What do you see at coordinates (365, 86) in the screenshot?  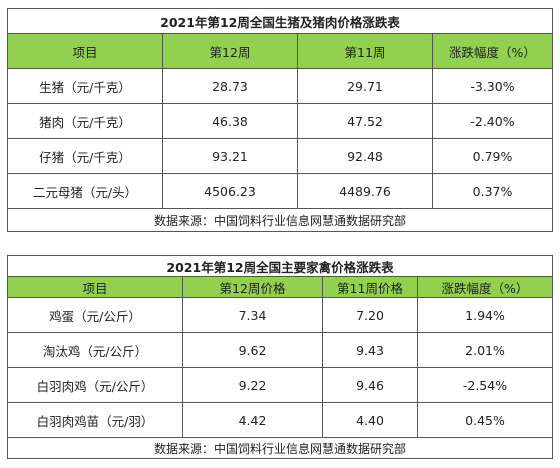 I see `week11-value: 29.71` at bounding box center [365, 86].